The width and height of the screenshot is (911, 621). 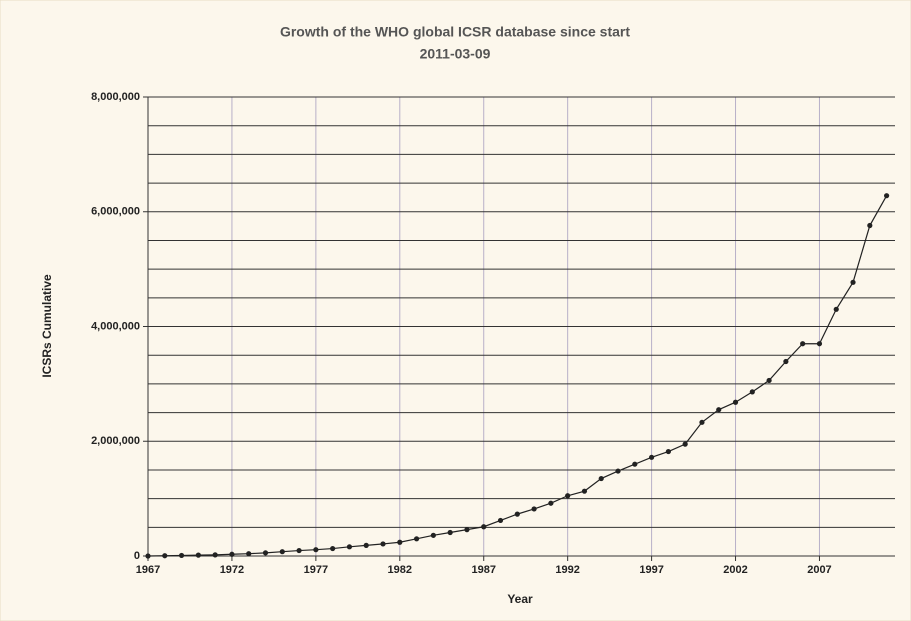 What do you see at coordinates (455, 54) in the screenshot?
I see `chart-subtitle: 2011-03-09` at bounding box center [455, 54].